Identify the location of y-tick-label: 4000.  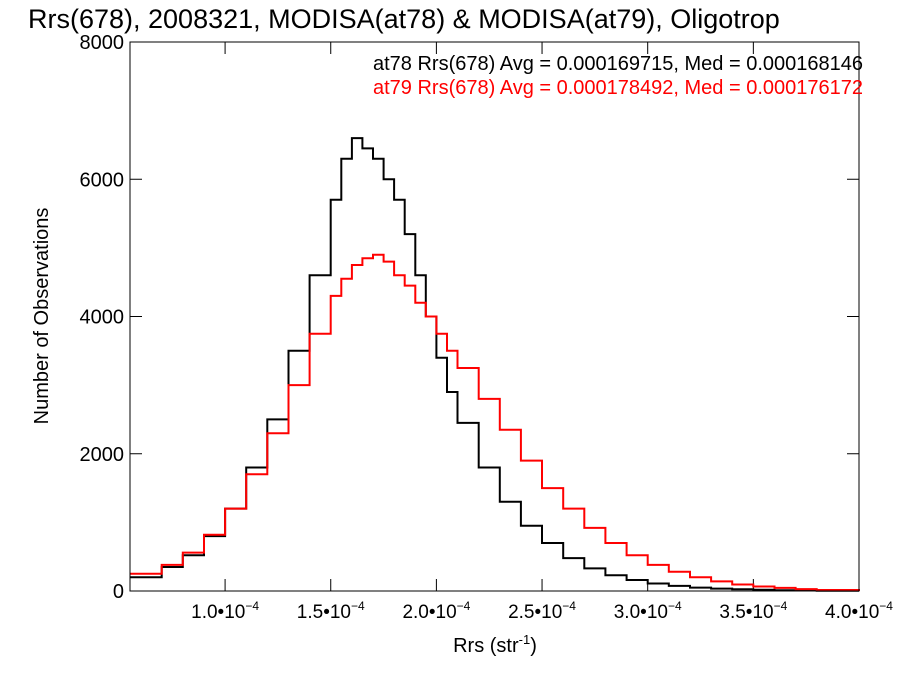
(102, 318).